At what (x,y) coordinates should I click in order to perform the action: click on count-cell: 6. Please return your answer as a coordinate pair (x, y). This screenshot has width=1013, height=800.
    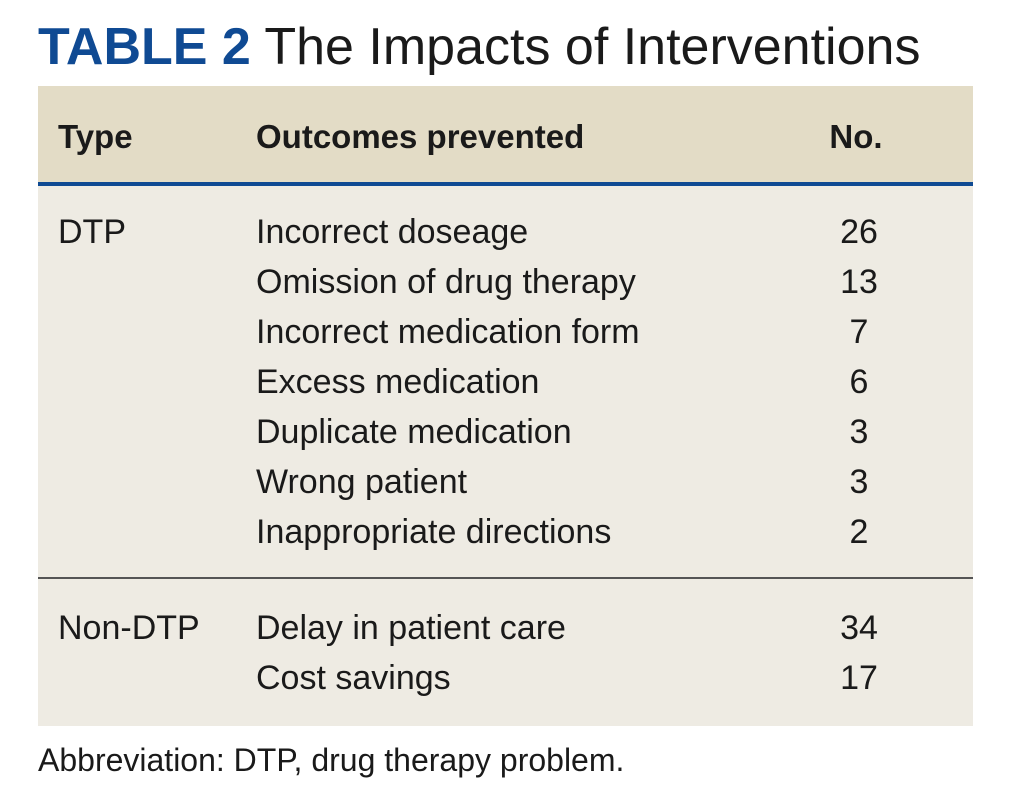
    Looking at the image, I should click on (859, 382).